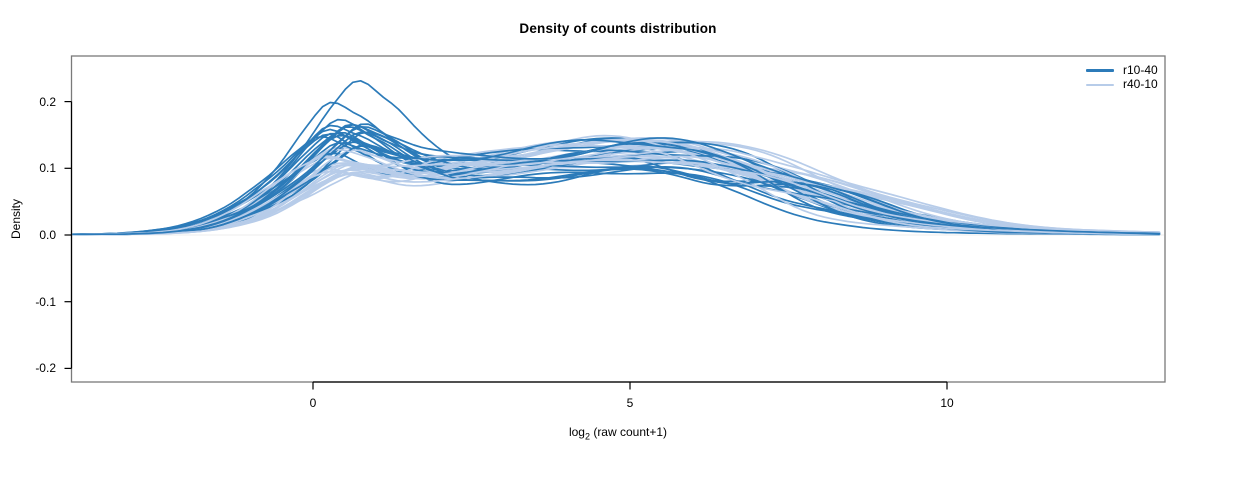 The height and width of the screenshot is (500, 1238). I want to click on legend-entry-r10-40: r10-40, so click(1122, 70).